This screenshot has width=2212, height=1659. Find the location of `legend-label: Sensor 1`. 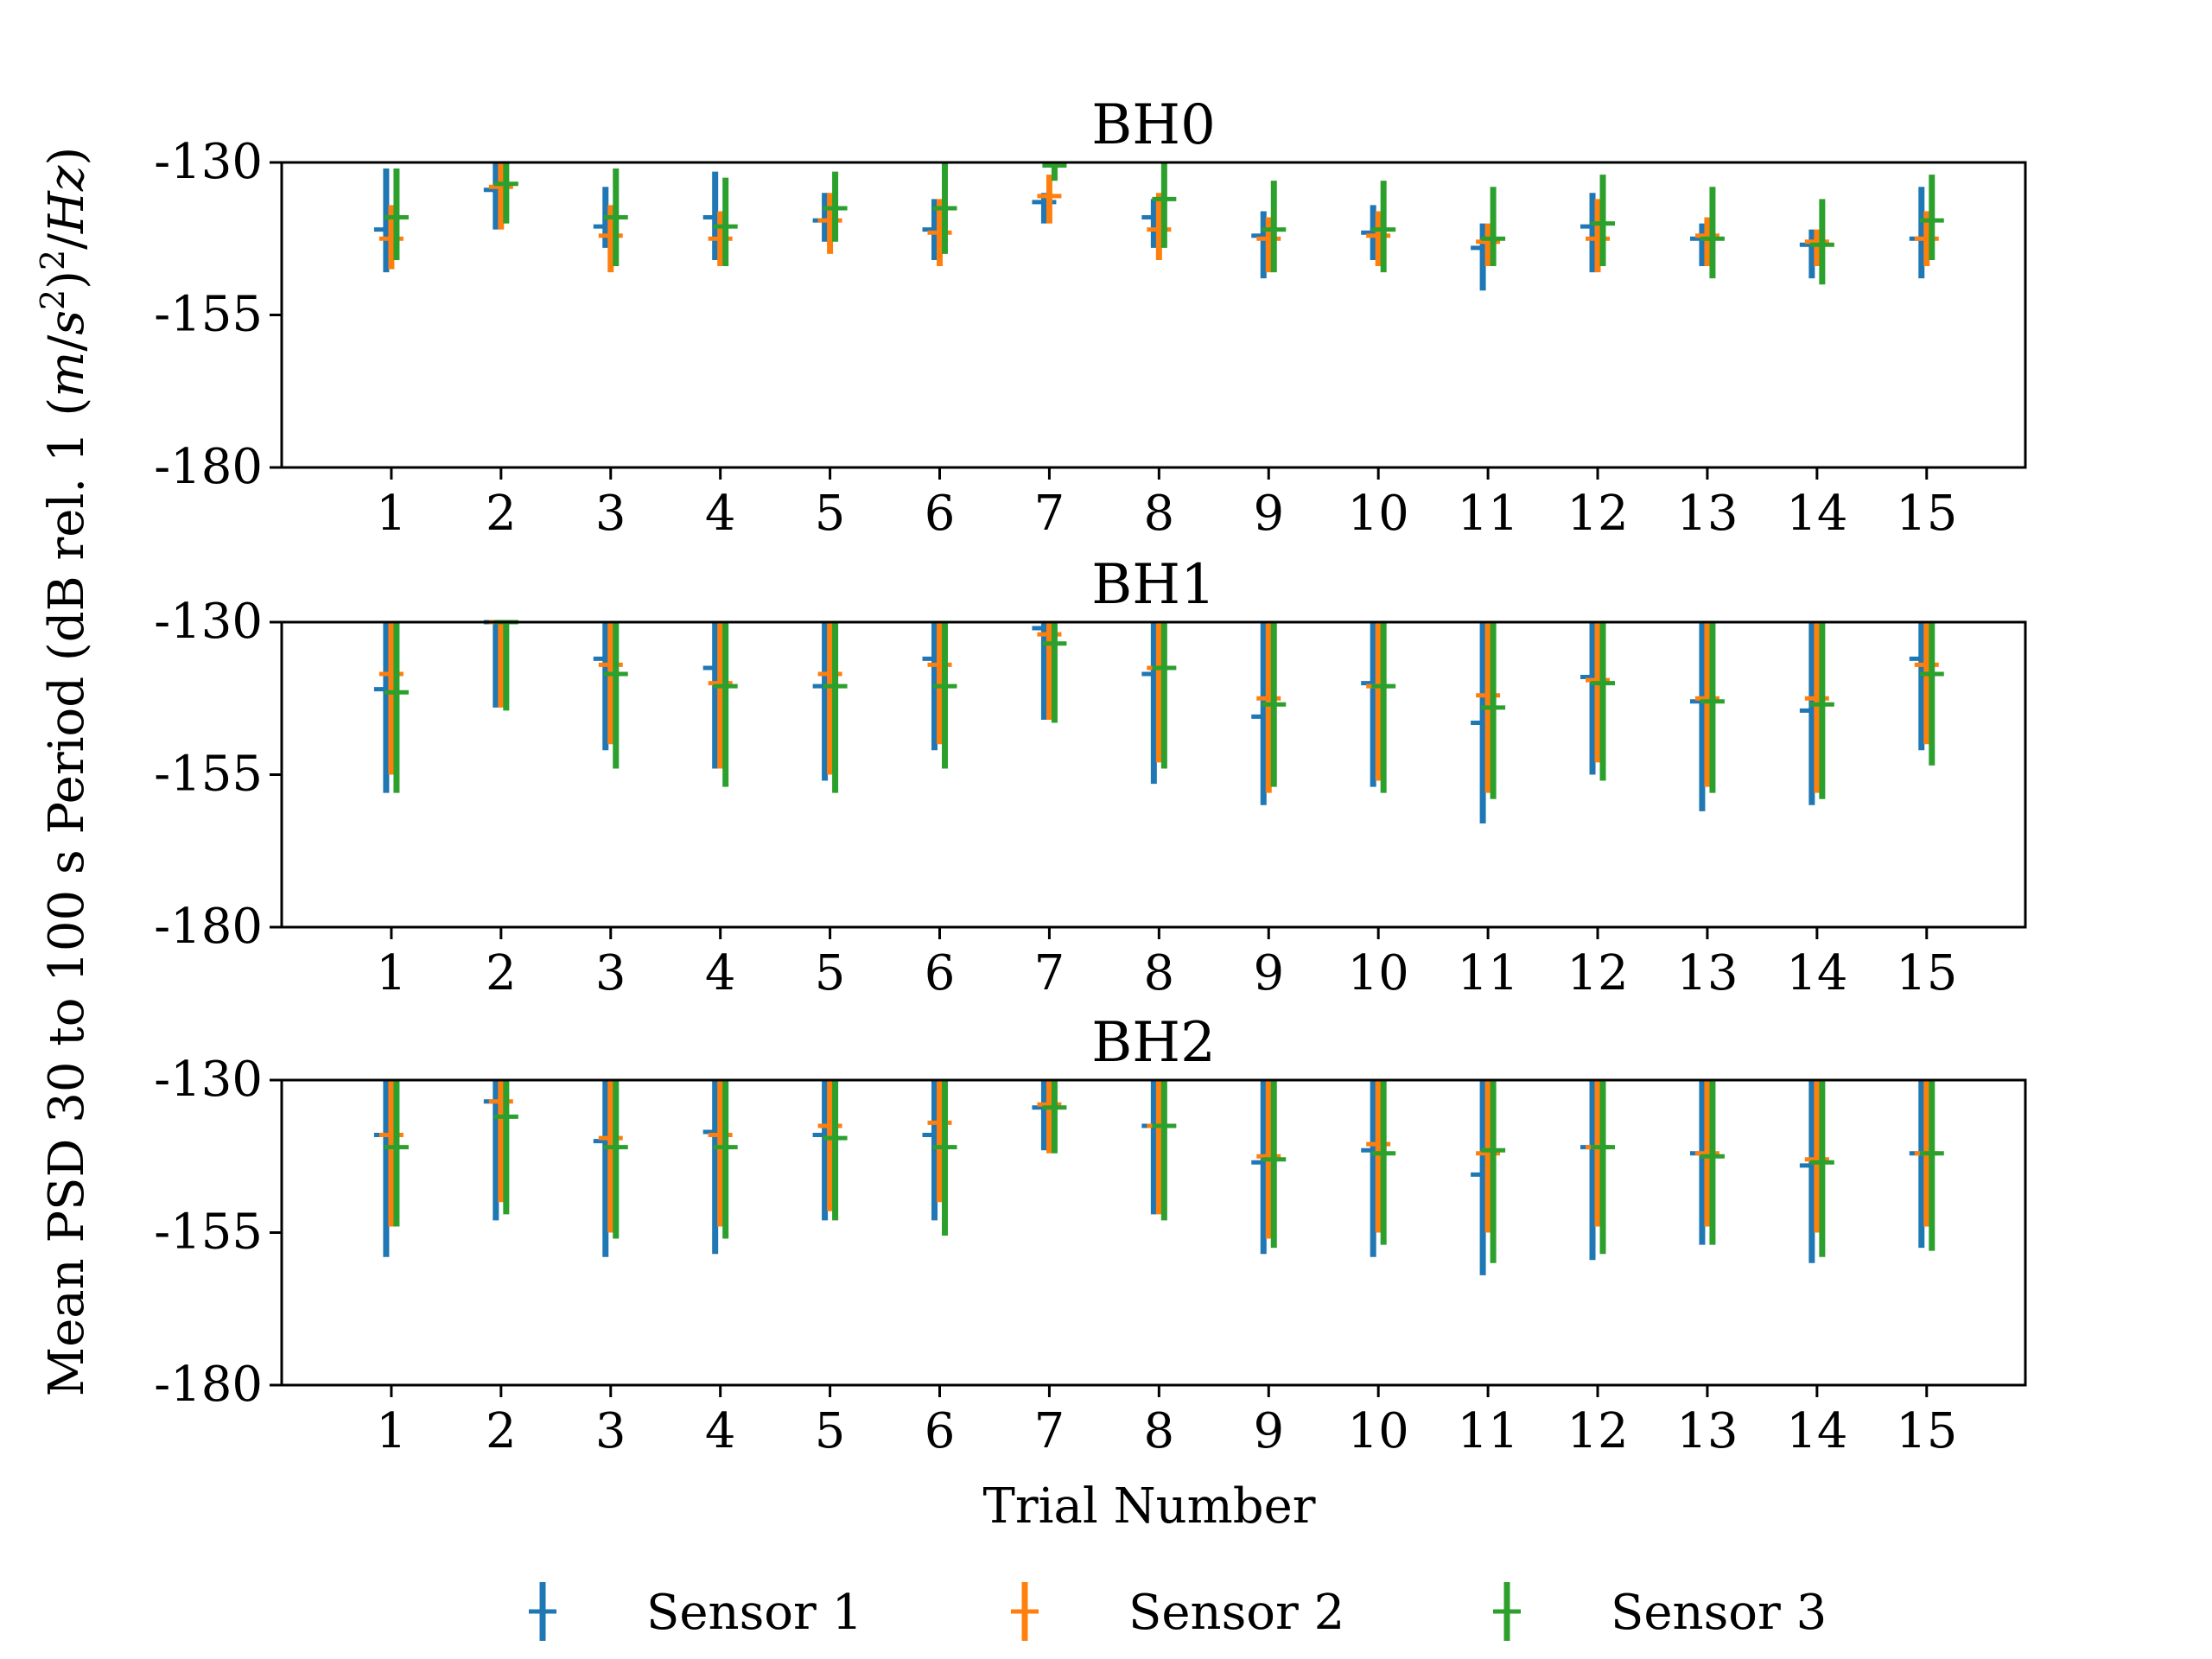

legend-label: Sensor 1 is located at coordinates (754, 1613).